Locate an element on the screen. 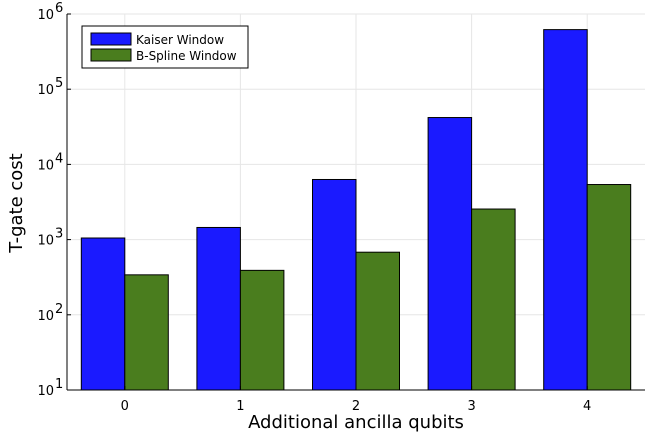  y-tick-label-5: 10 is located at coordinates (45, 15).